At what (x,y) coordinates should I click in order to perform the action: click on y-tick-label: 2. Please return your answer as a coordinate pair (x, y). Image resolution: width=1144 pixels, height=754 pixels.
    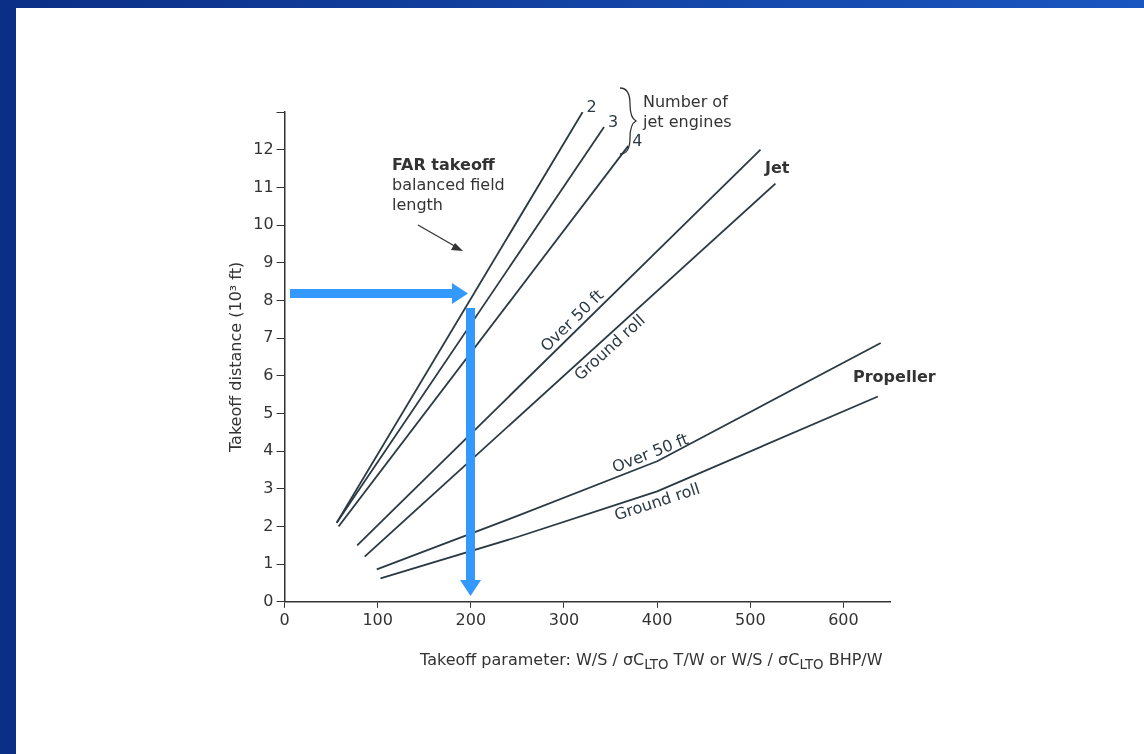
    Looking at the image, I should click on (268, 525).